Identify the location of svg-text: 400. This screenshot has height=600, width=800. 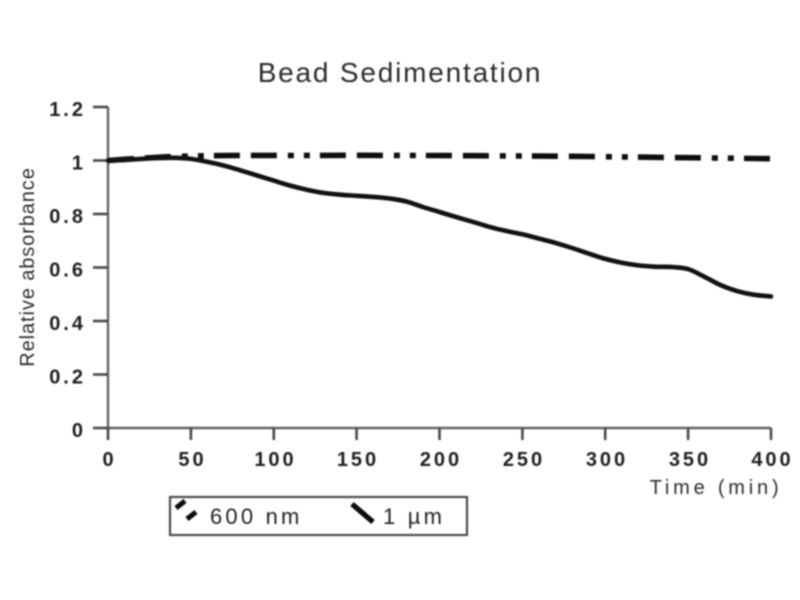
(772, 460).